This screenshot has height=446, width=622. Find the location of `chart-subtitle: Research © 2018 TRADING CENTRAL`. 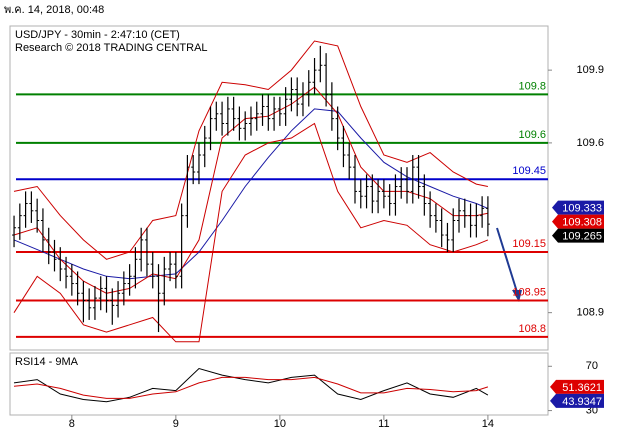

chart-subtitle: Research © 2018 TRADING CENTRAL is located at coordinates (111, 48).